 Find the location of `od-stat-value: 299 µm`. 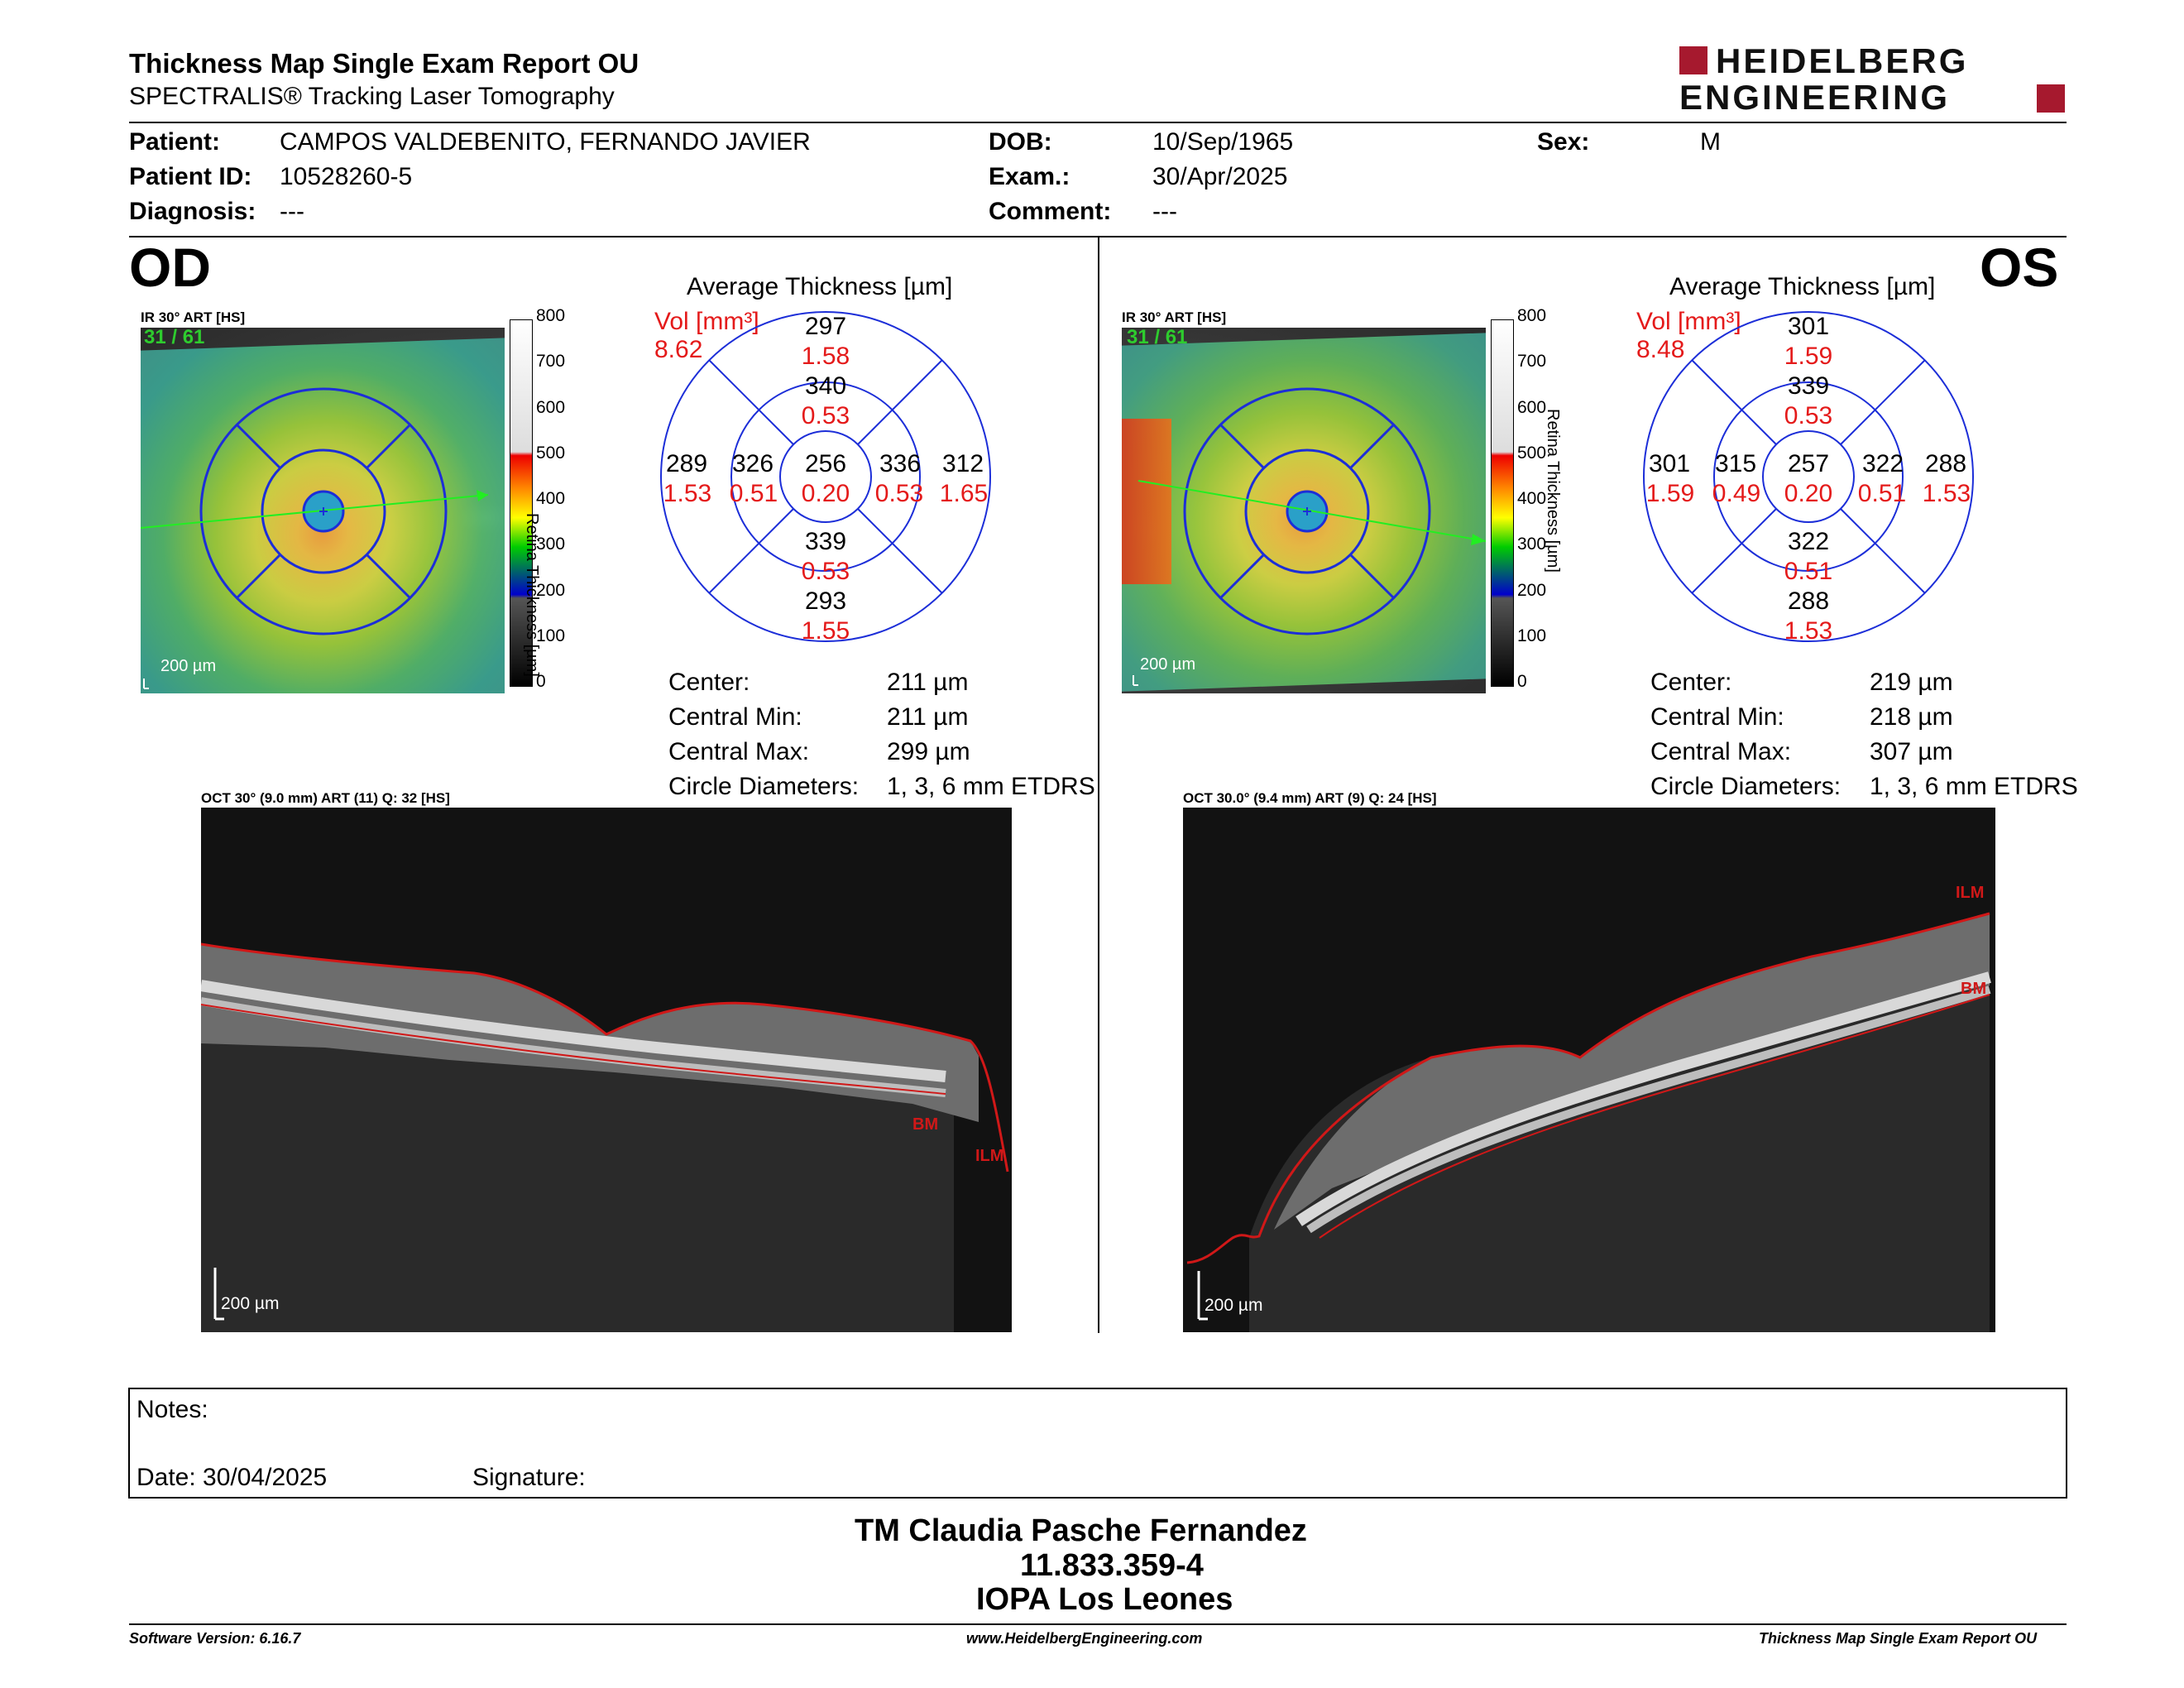

od-stat-value: 299 µm is located at coordinates (928, 751).